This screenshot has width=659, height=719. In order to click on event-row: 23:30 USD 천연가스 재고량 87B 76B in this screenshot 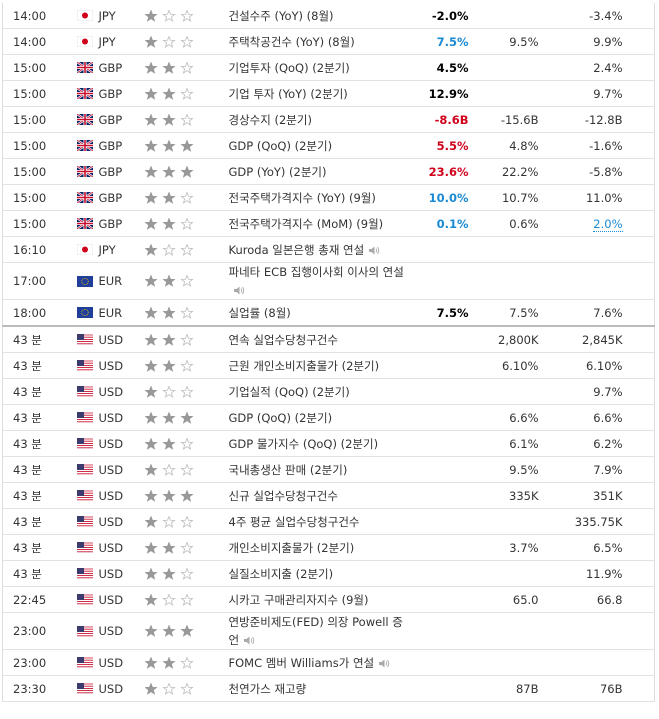, I will do `click(328, 688)`.